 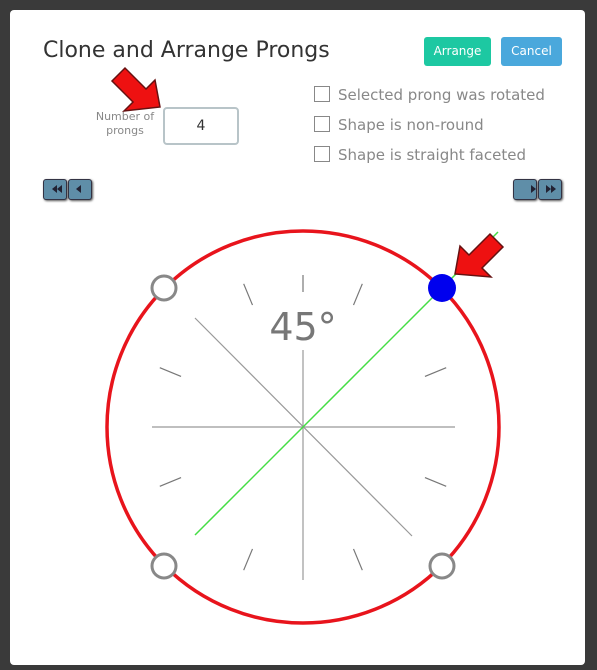 I want to click on prong-count-input: 4, so click(x=201, y=126).